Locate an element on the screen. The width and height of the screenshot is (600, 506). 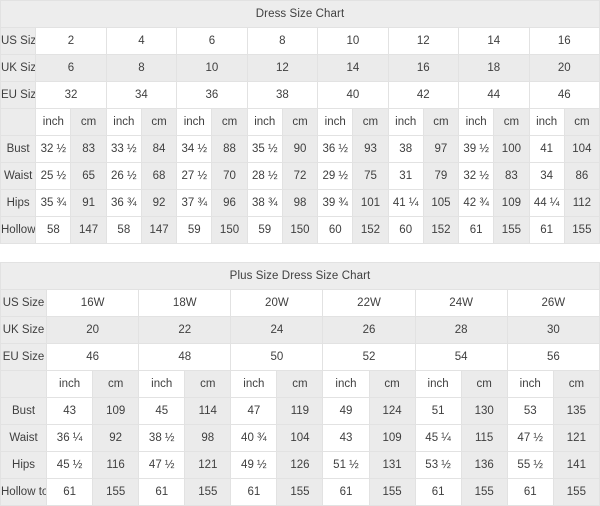
measure-cell: 29 ½ is located at coordinates (335, 176).